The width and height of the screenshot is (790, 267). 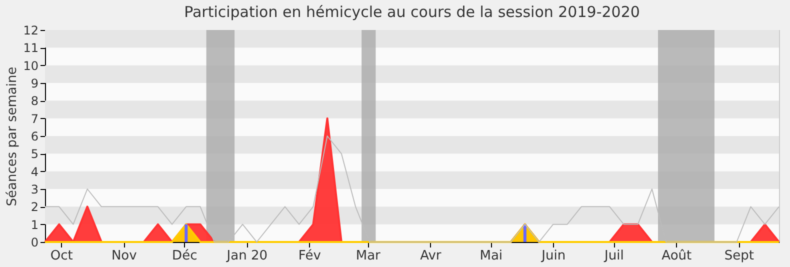 I want to click on x-tick-label: Déc, so click(x=185, y=256).